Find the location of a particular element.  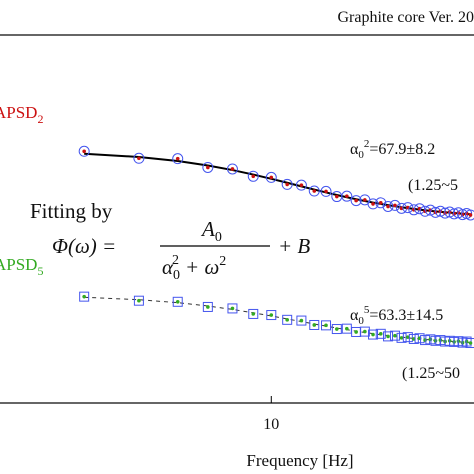

series-label-name: APSD is located at coordinates (18, 264).